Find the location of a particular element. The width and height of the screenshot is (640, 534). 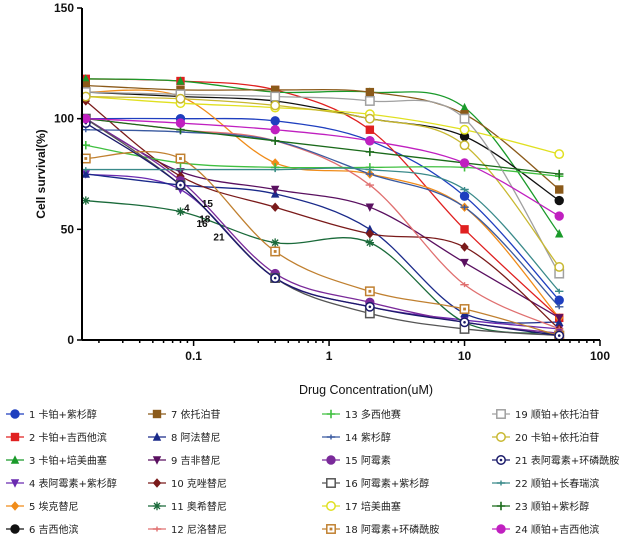

legend-label: 21 表阿霉素+环磷酰胺 is located at coordinates (567, 460).